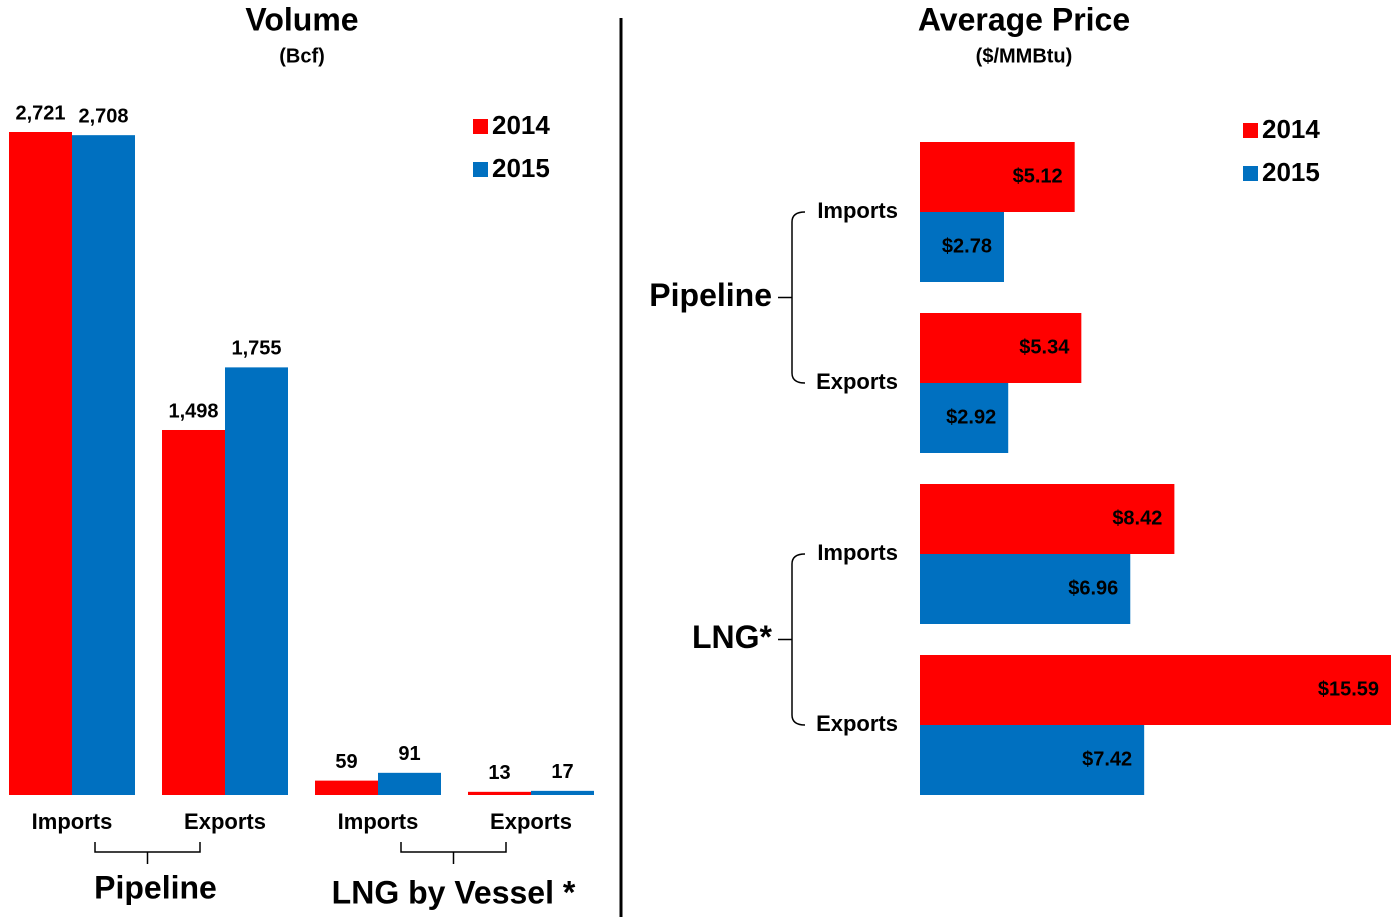  What do you see at coordinates (409, 754) in the screenshot?
I see `data-label: 91` at bounding box center [409, 754].